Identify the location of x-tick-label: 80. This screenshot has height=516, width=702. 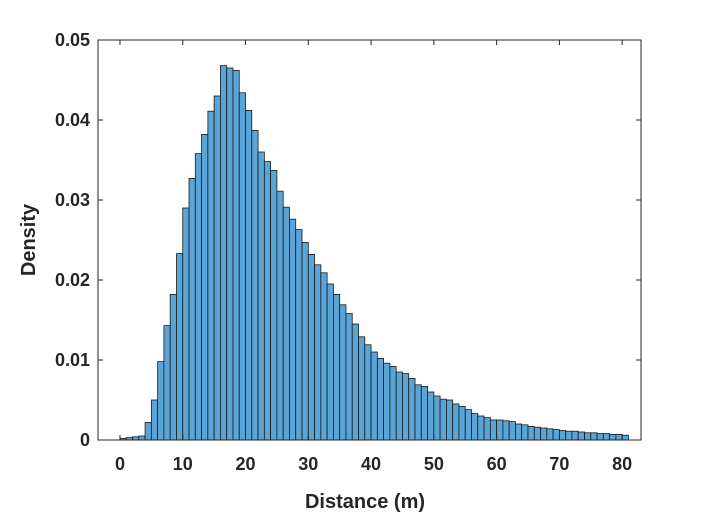
(622, 464).